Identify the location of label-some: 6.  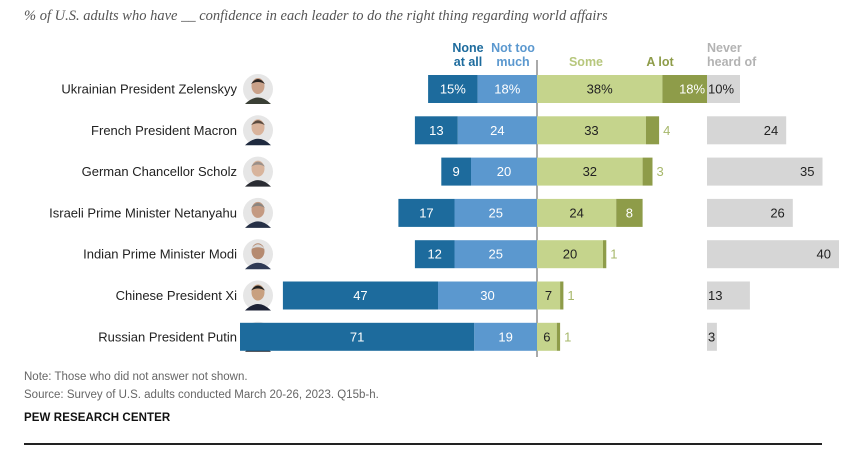
(546, 336).